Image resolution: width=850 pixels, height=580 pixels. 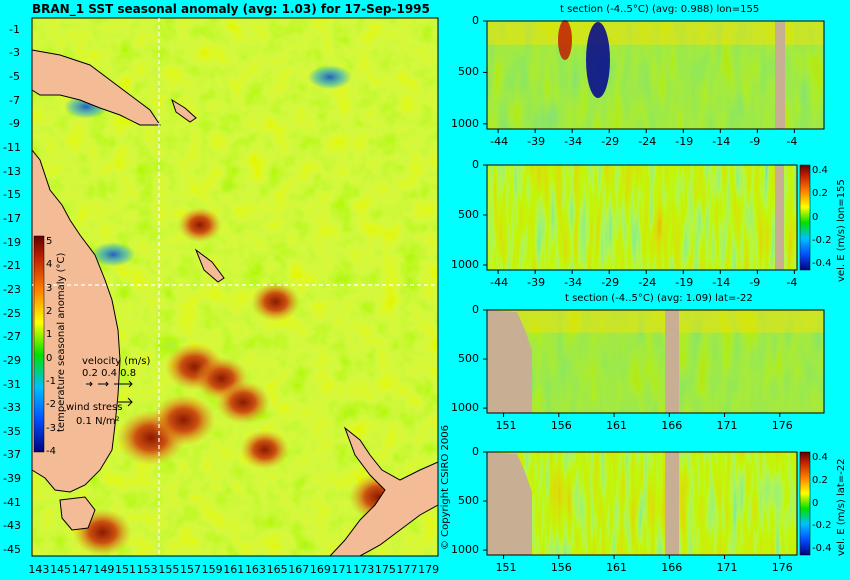 What do you see at coordinates (184, 110) in the screenshot?
I see `solomon-islands-land` at bounding box center [184, 110].